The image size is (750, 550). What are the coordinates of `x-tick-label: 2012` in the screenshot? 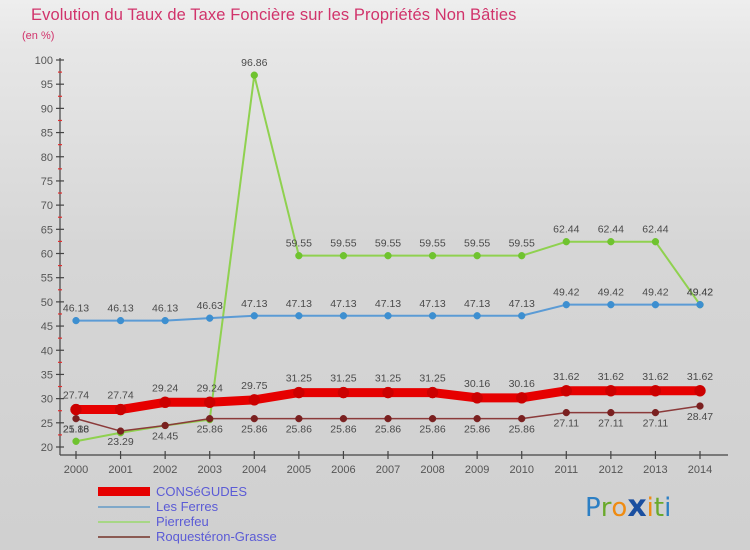 It's located at (611, 470).